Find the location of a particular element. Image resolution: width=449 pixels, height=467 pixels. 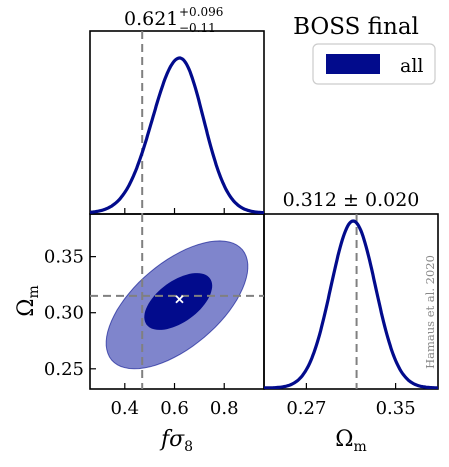

xtick-label-fs8: 0.4 is located at coordinates (124, 408).